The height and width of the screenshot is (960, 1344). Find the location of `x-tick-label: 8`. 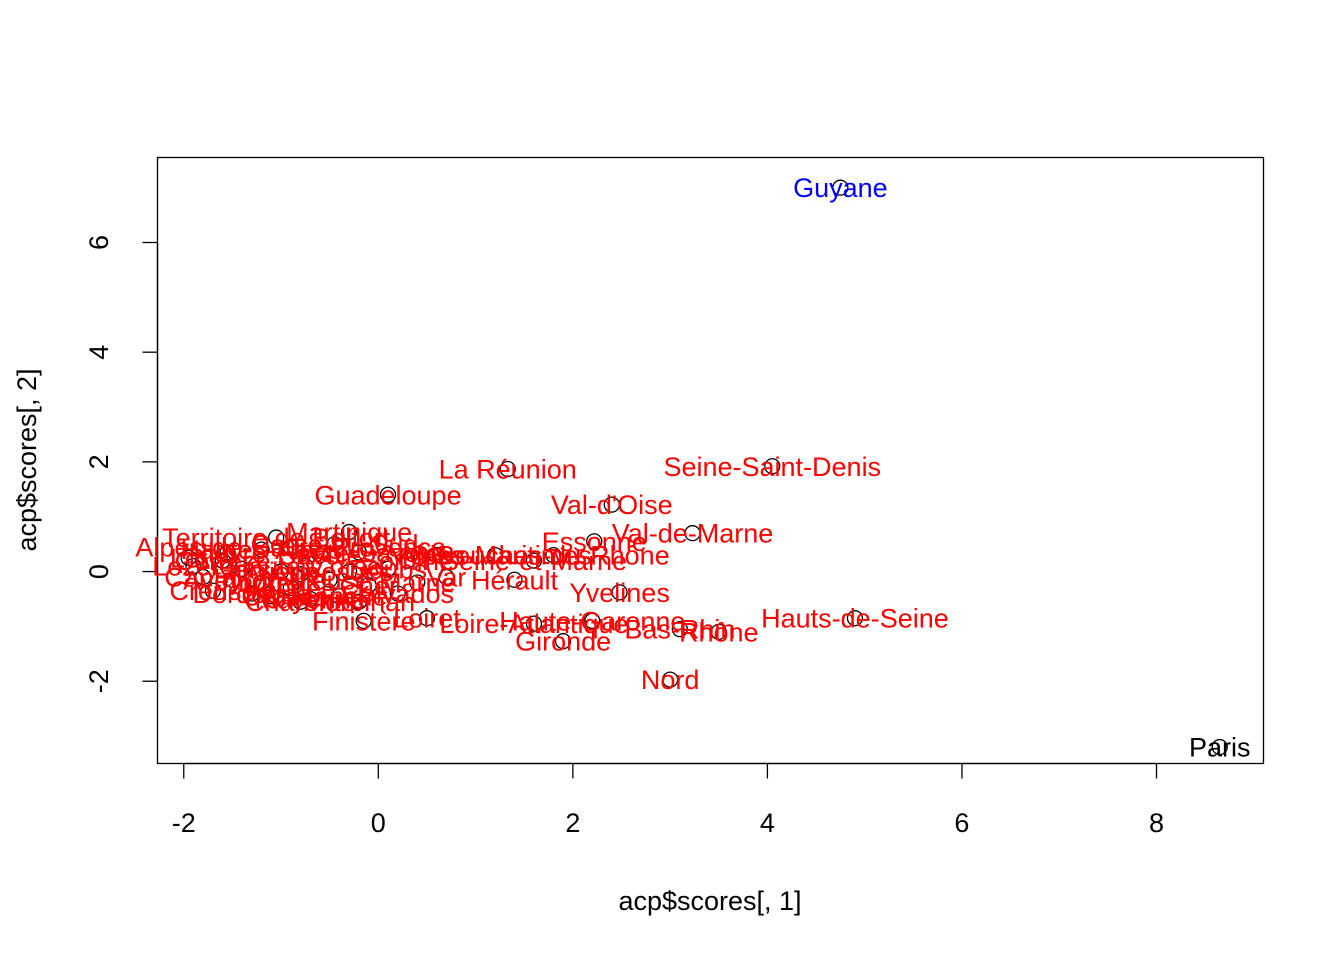

x-tick-label: 8 is located at coordinates (1156, 823).